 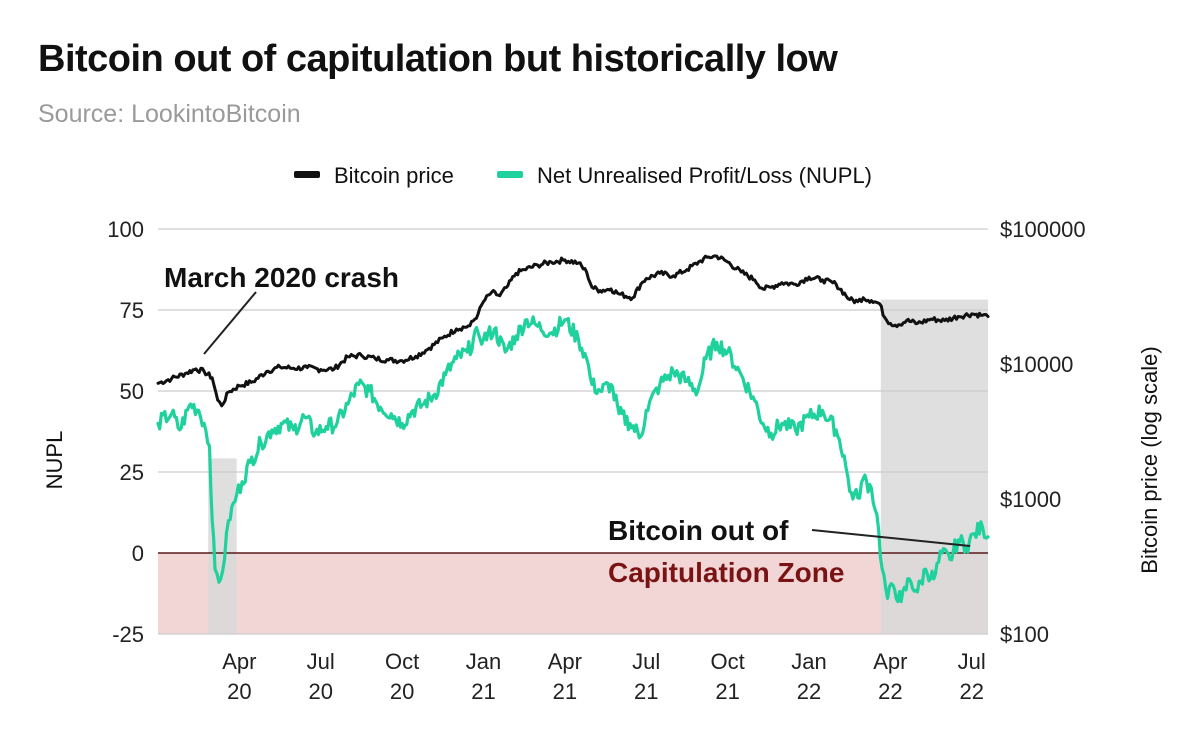 I want to click on left-tick-label: 0, so click(x=138, y=553).